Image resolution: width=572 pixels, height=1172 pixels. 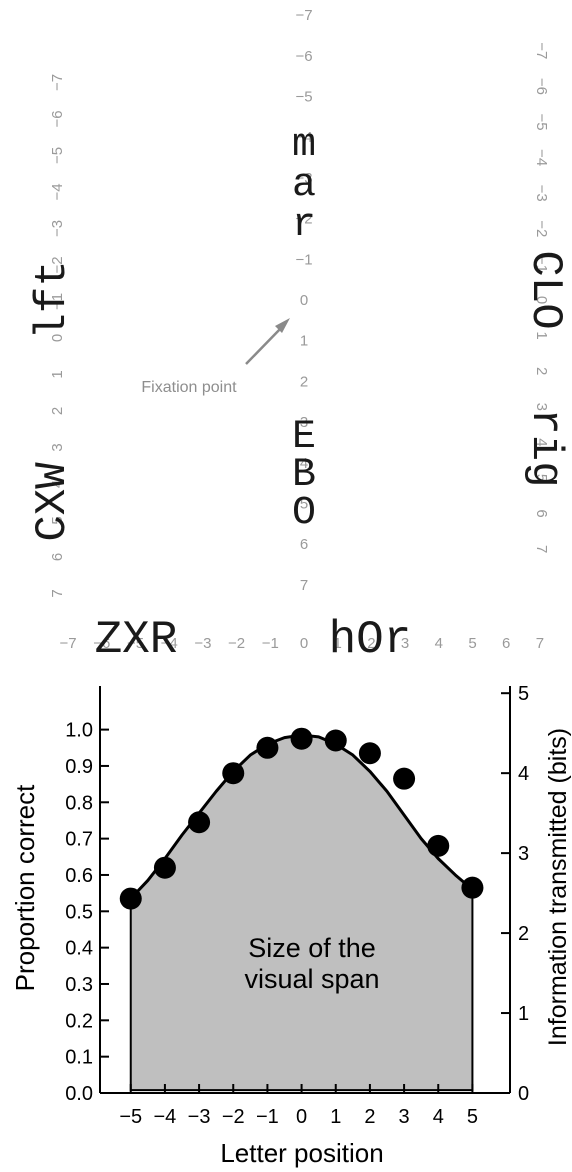 What do you see at coordinates (541, 228) in the screenshot?
I see `right-diagonal-scale-number: −2` at bounding box center [541, 228].